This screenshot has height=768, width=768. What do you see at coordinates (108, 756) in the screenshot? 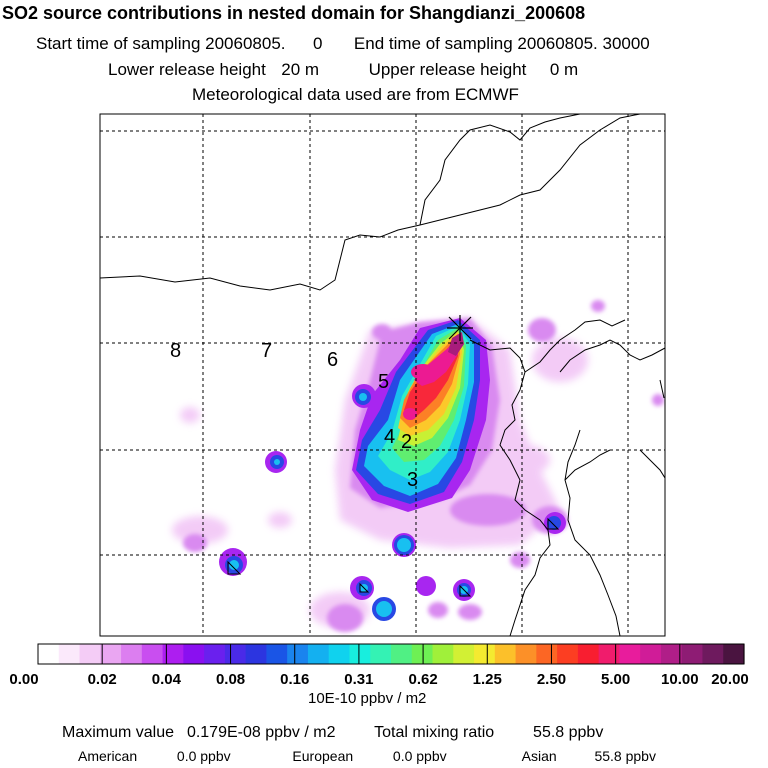
I see `american-label: American` at bounding box center [108, 756].